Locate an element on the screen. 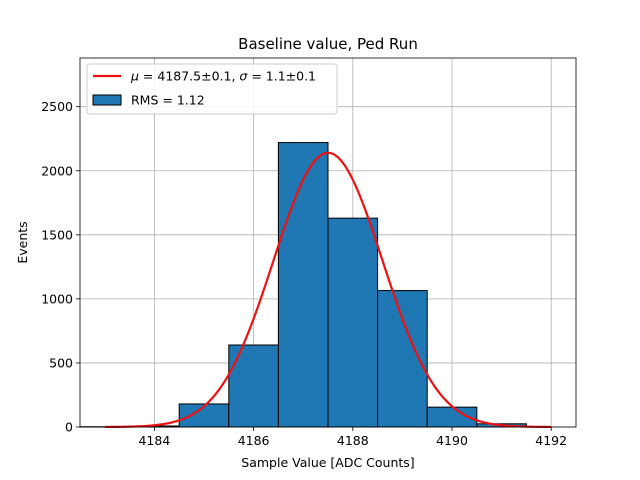 This screenshot has height=480, width=640. x-tick-label: 4190 is located at coordinates (452, 440).